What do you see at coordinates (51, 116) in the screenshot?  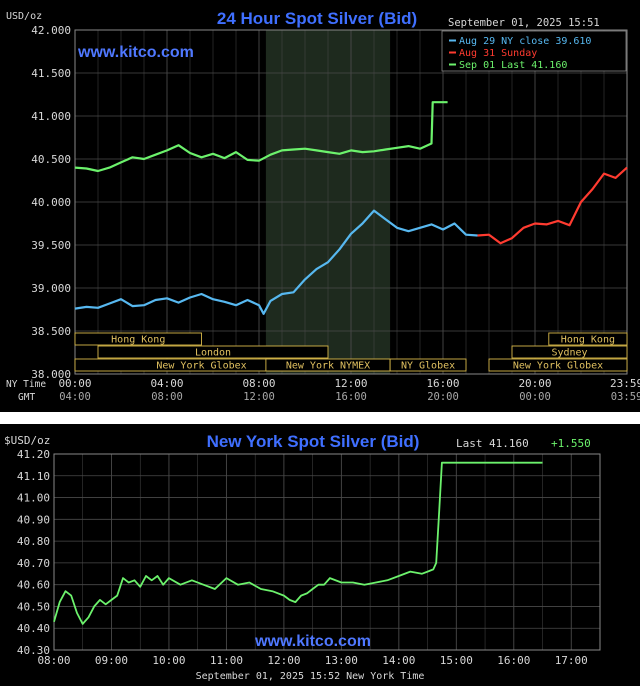 I see `y-tick-label: 41.000` at bounding box center [51, 116].